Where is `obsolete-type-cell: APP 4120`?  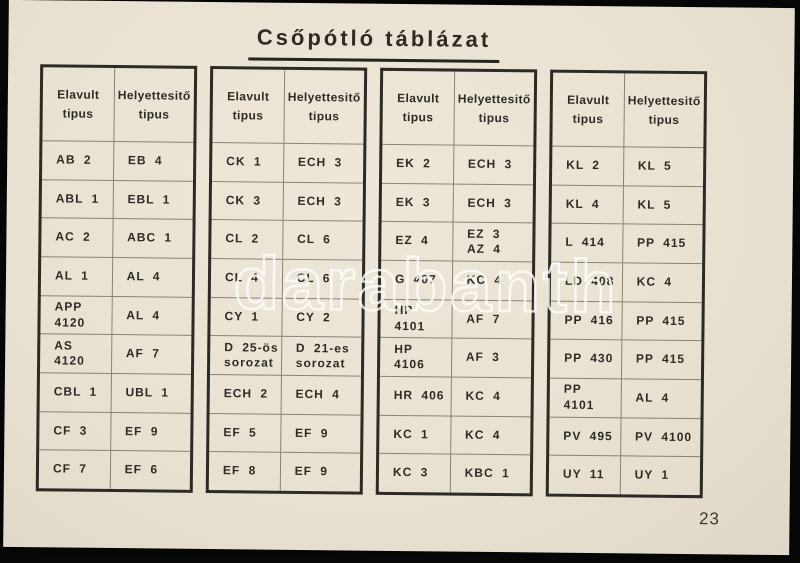 obsolete-type-cell: APP 4120 is located at coordinates (76, 315).